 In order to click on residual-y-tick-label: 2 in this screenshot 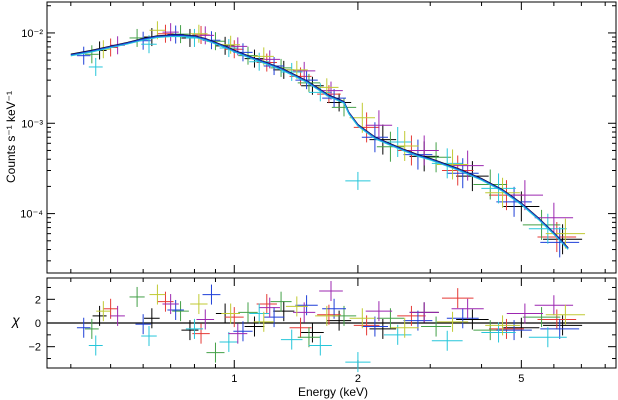, I will do `click(38, 300)`.